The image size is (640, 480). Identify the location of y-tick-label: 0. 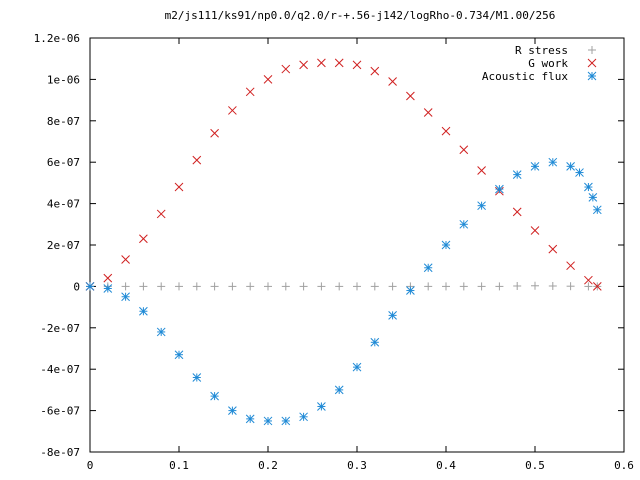
(76, 286).